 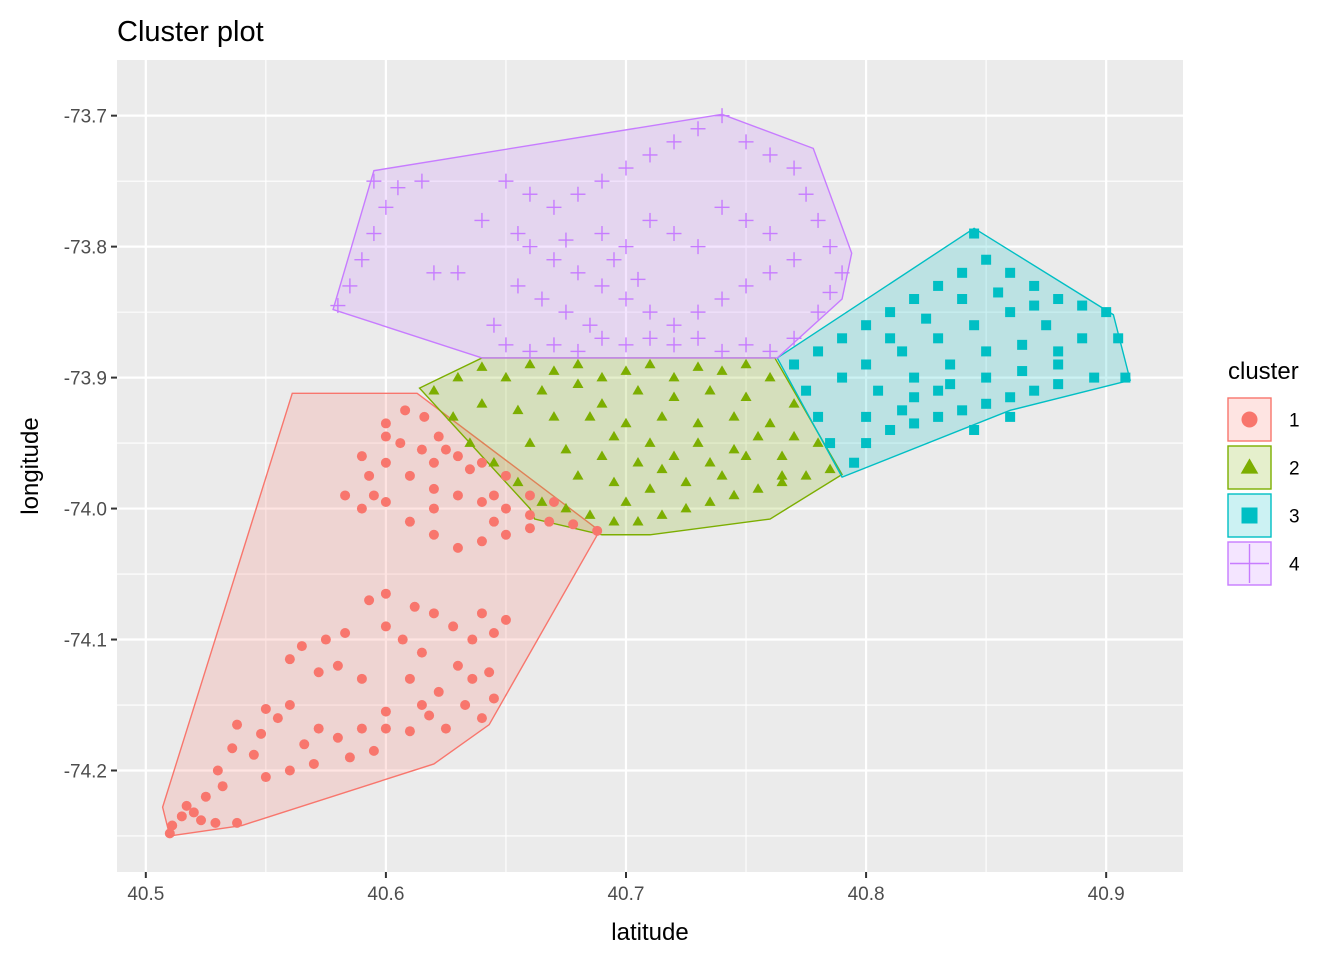 I want to click on cluster-1-points, so click(x=383, y=622).